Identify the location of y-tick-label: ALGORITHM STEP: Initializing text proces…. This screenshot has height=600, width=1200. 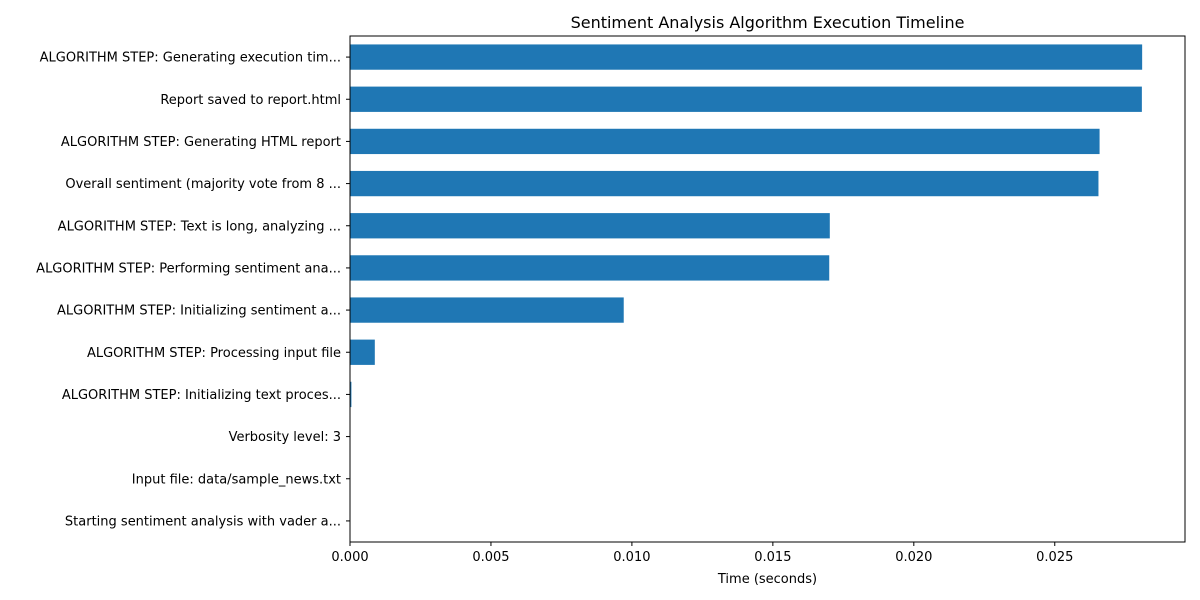
(201, 395).